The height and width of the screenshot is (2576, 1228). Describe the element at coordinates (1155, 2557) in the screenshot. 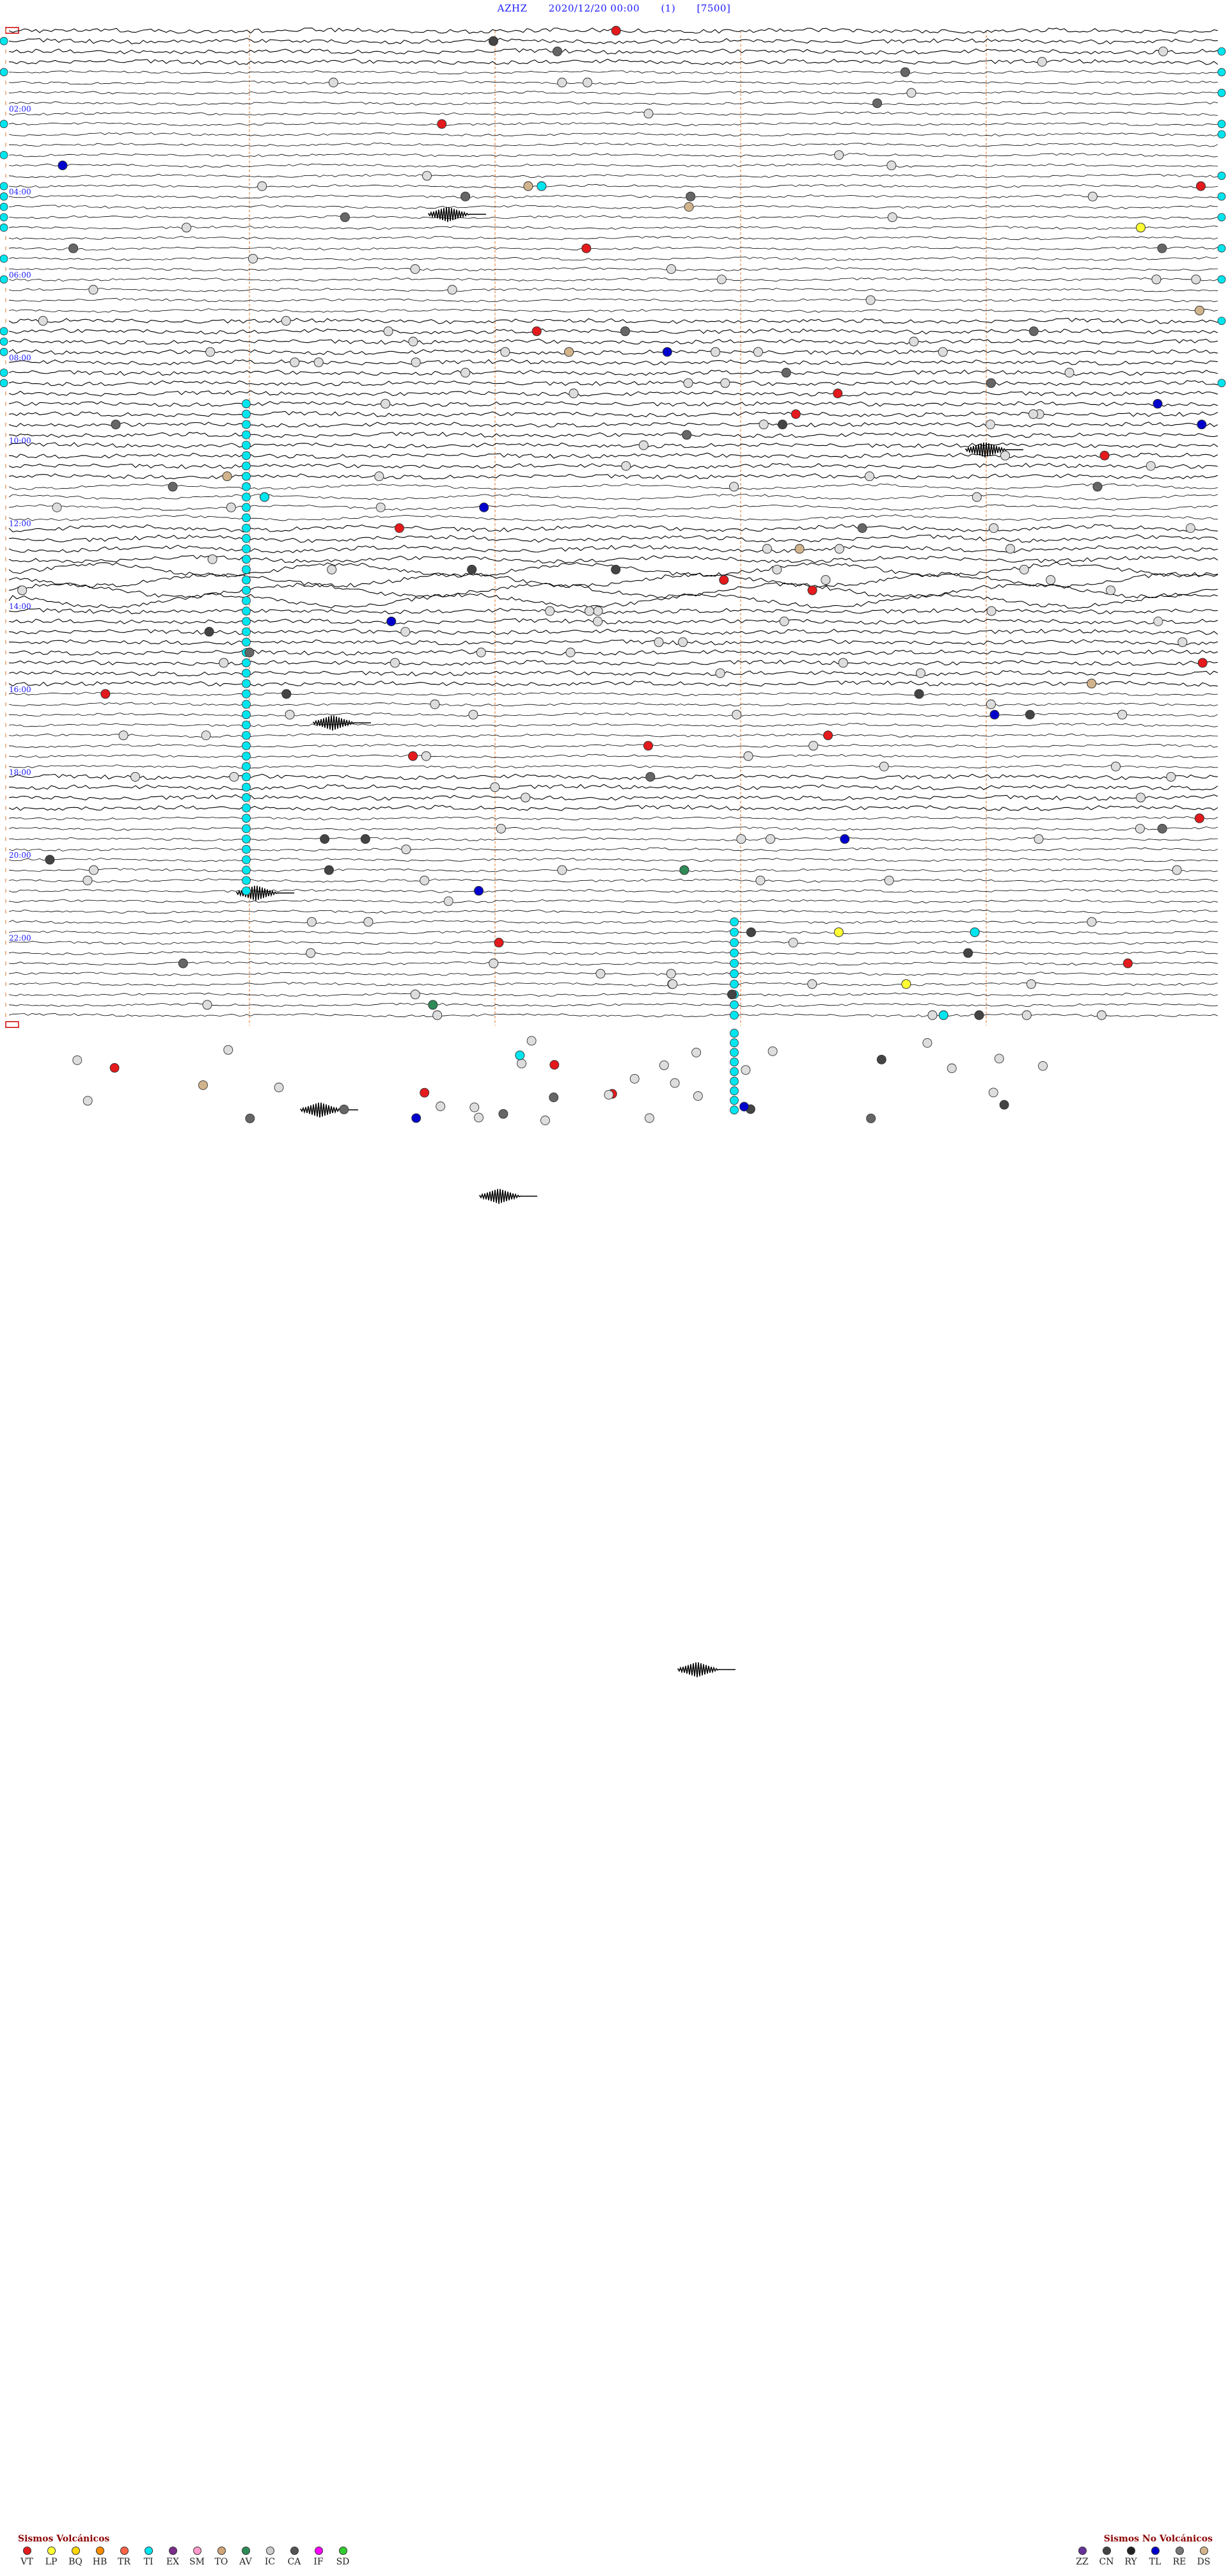

I see `legend-nonvolcanic-item-tl: TL` at that location.